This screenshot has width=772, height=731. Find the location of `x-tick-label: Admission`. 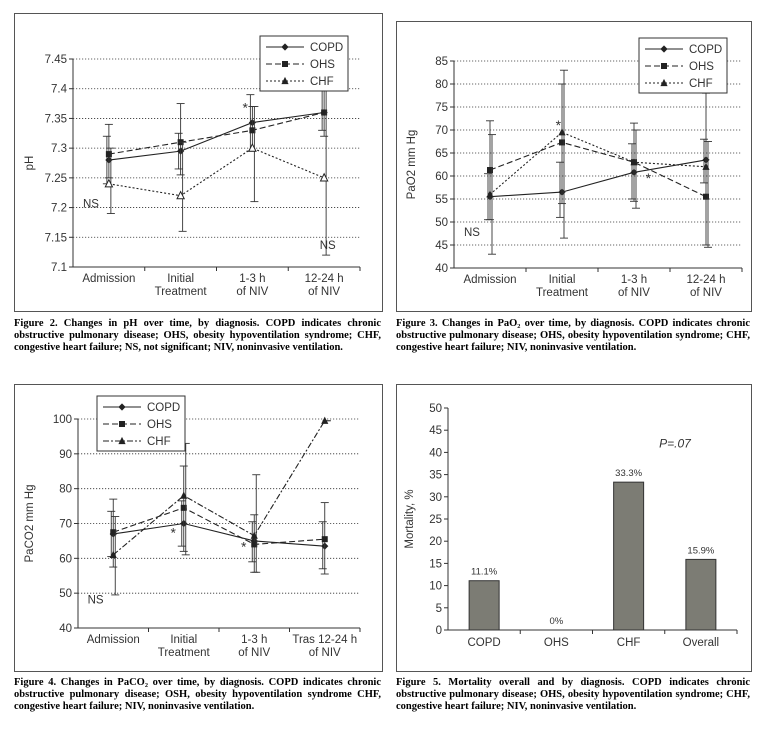

x-tick-label: Admission is located at coordinates (489, 280).